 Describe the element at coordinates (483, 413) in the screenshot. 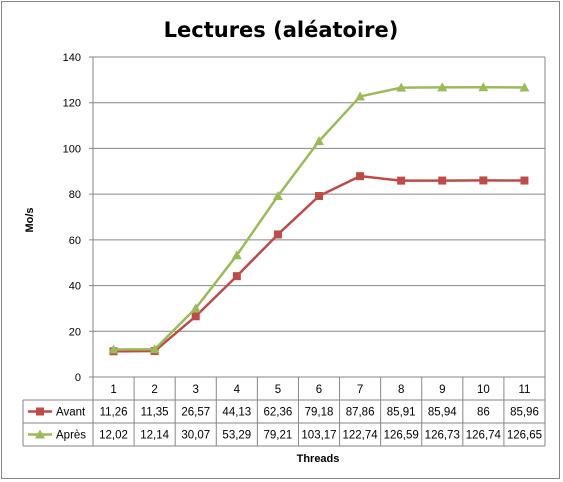

I see `data-label: 86` at that location.